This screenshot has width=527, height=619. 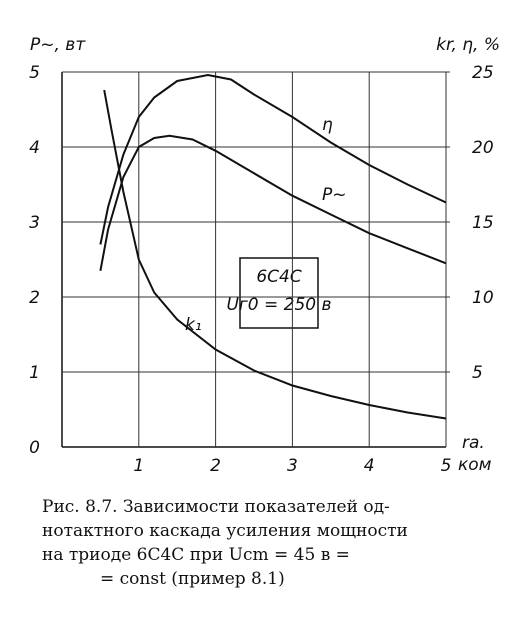 I want to click on y2-tick-label: 10, so click(x=483, y=298).